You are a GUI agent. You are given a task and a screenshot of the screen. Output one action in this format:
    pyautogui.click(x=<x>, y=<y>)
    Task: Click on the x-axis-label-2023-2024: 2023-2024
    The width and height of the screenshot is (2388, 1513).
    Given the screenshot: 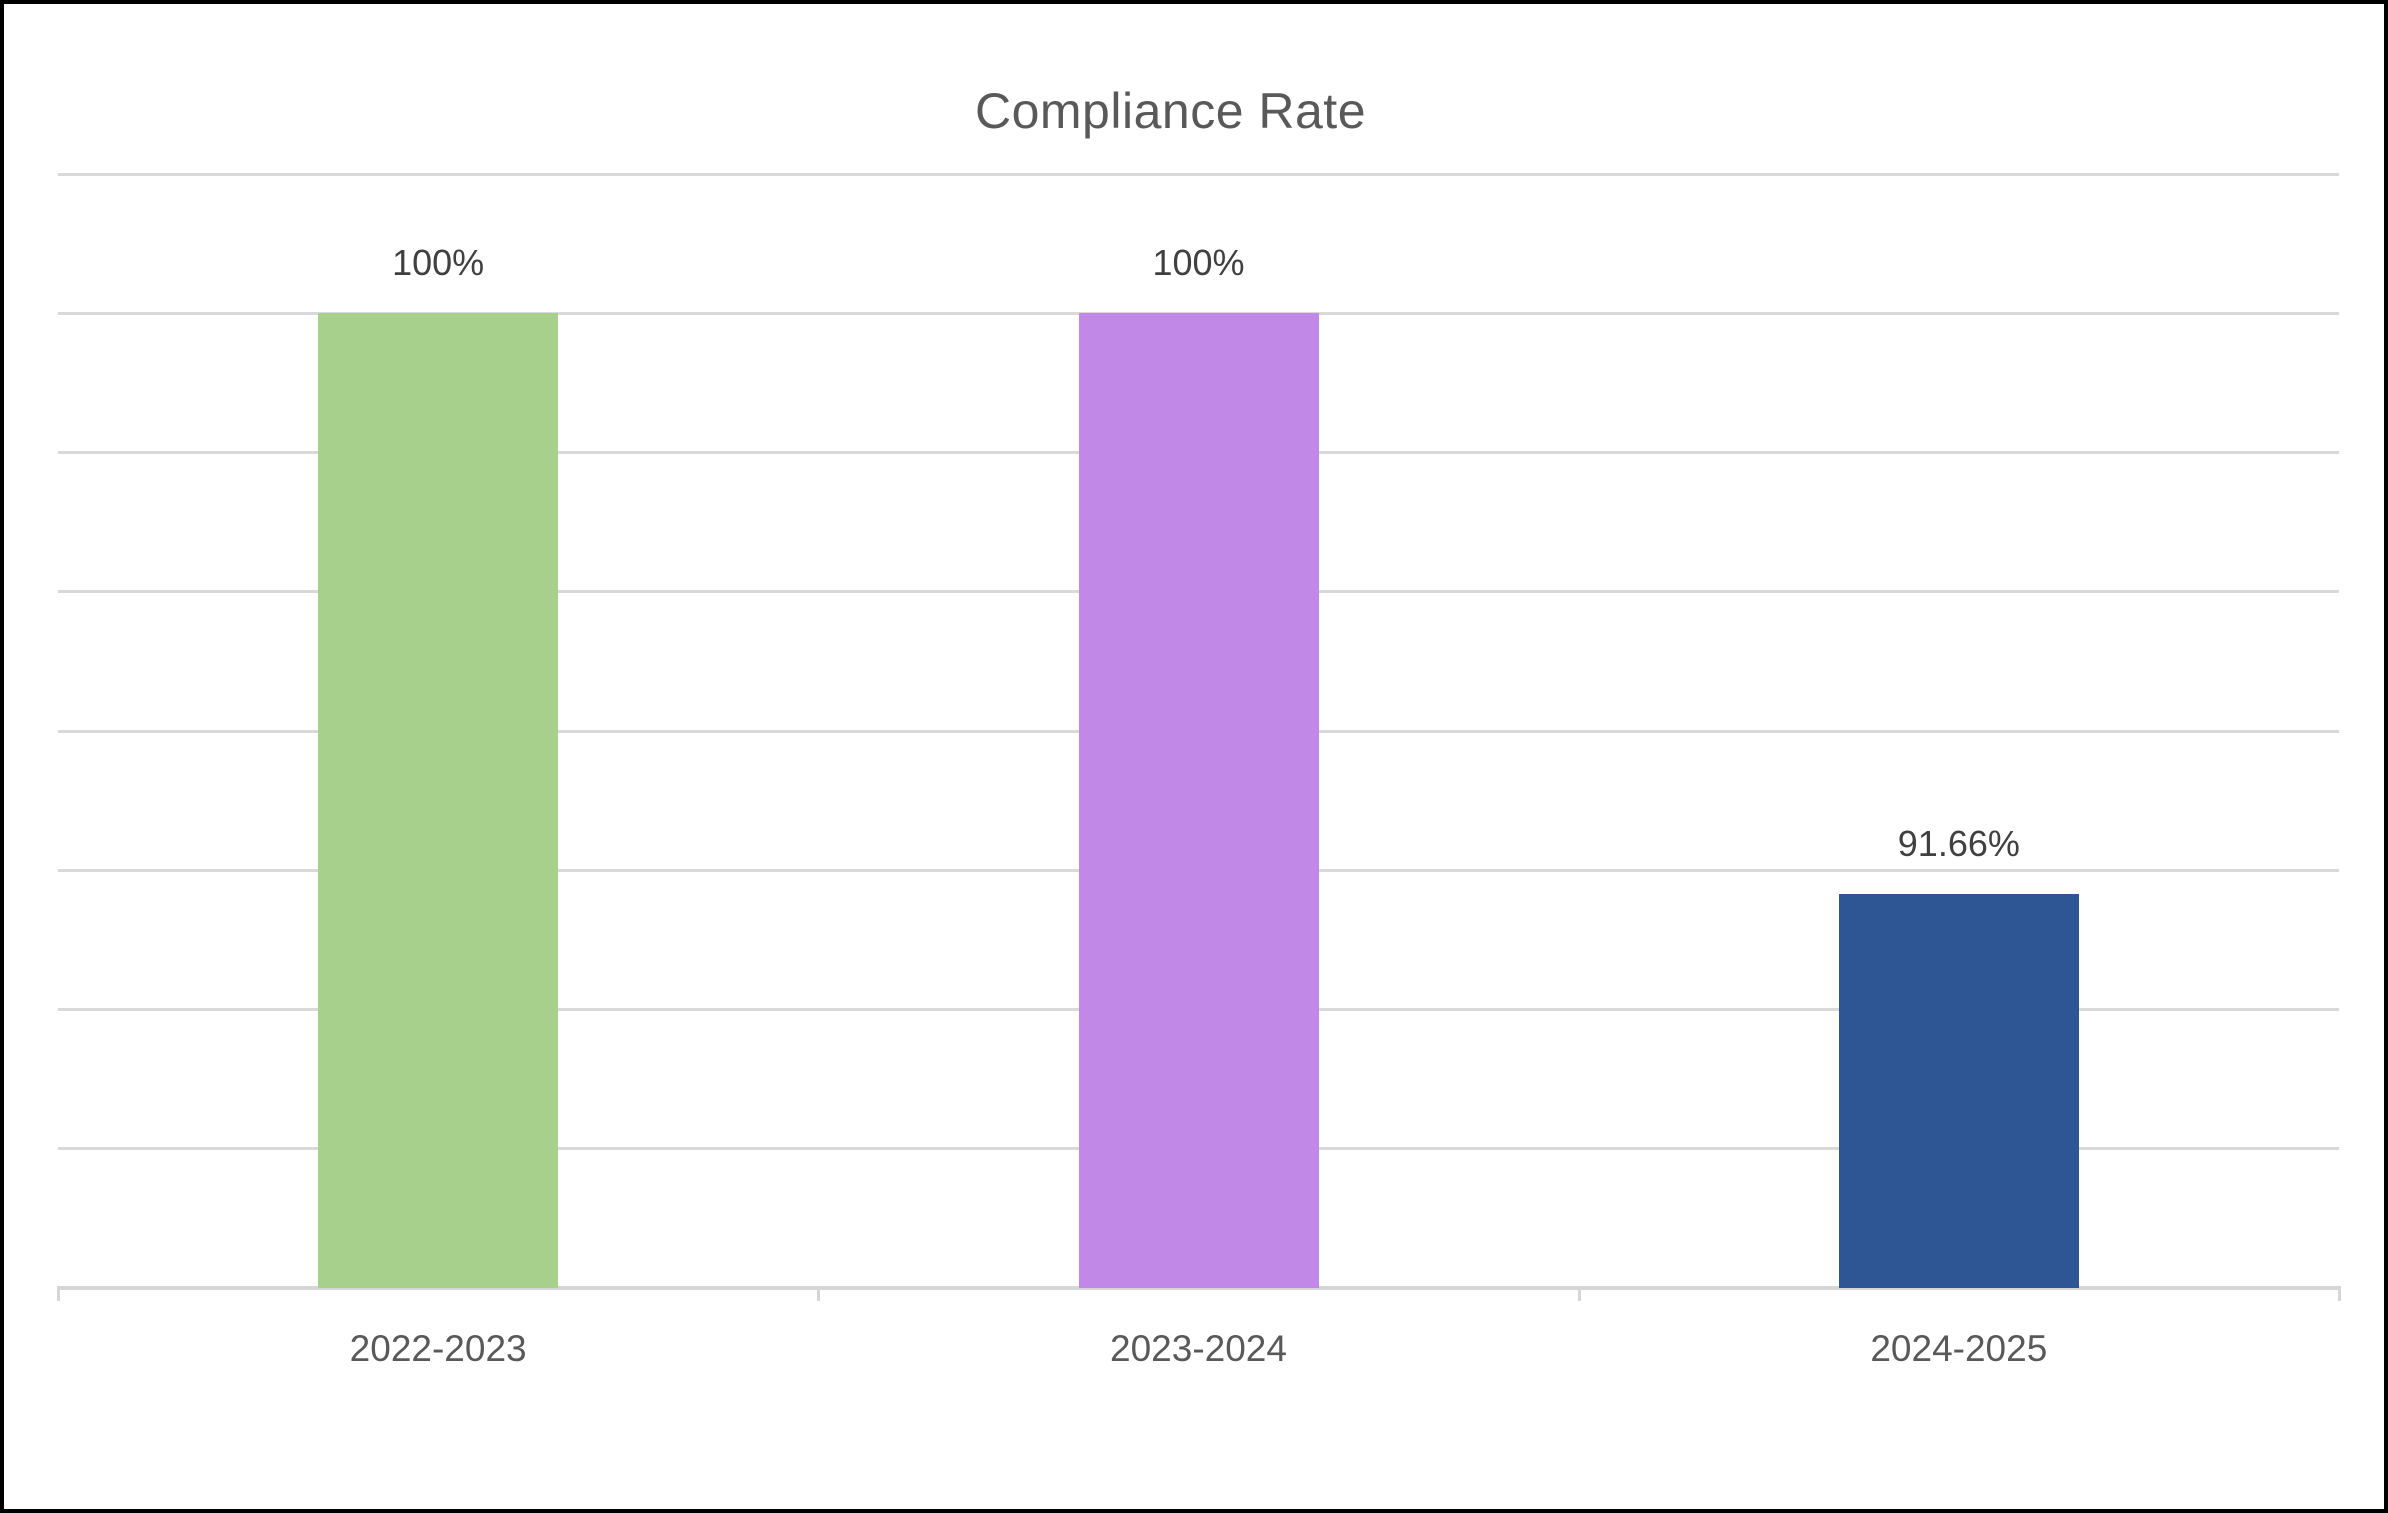 What is the action you would take?
    pyautogui.click(x=1198, y=1348)
    